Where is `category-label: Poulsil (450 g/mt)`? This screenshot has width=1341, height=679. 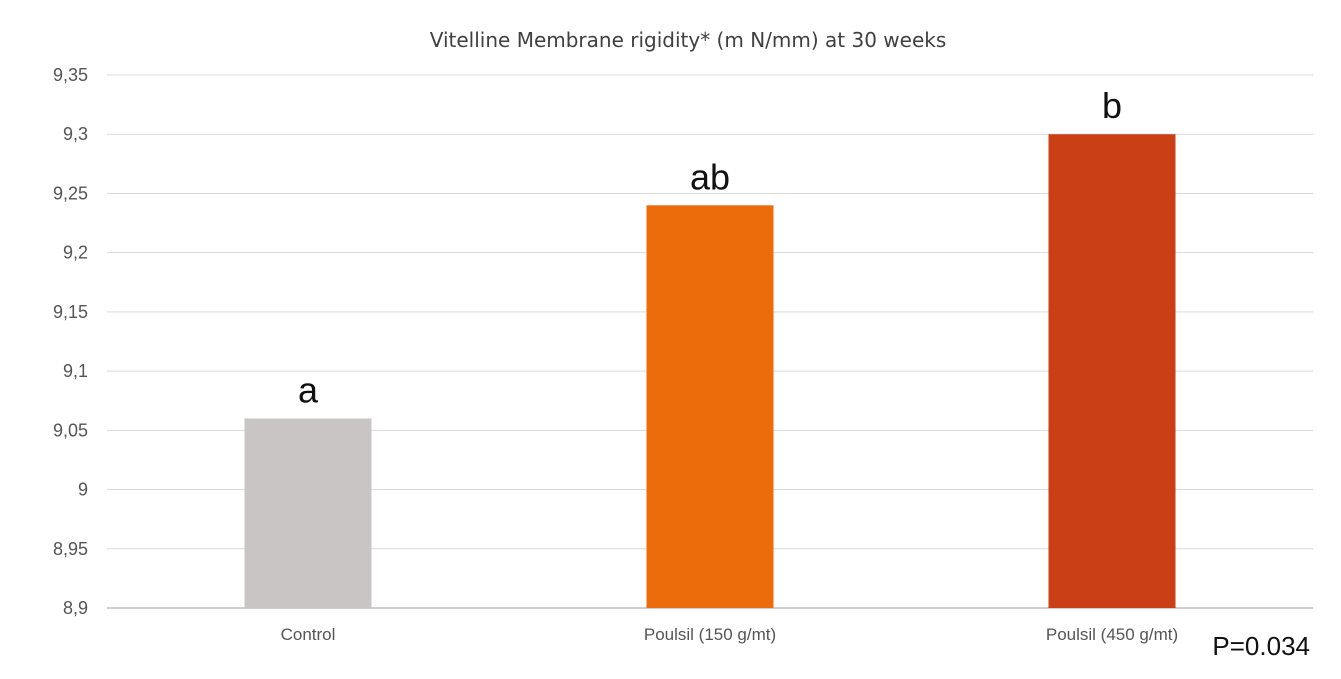
category-label: Poulsil (450 g/mt) is located at coordinates (1112, 634).